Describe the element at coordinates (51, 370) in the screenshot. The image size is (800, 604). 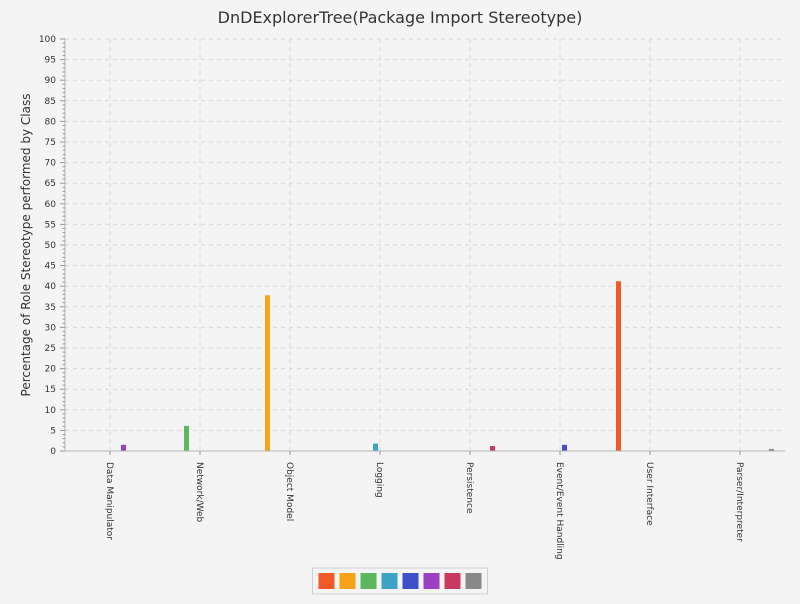
I see `y-tick-label: 20` at that location.